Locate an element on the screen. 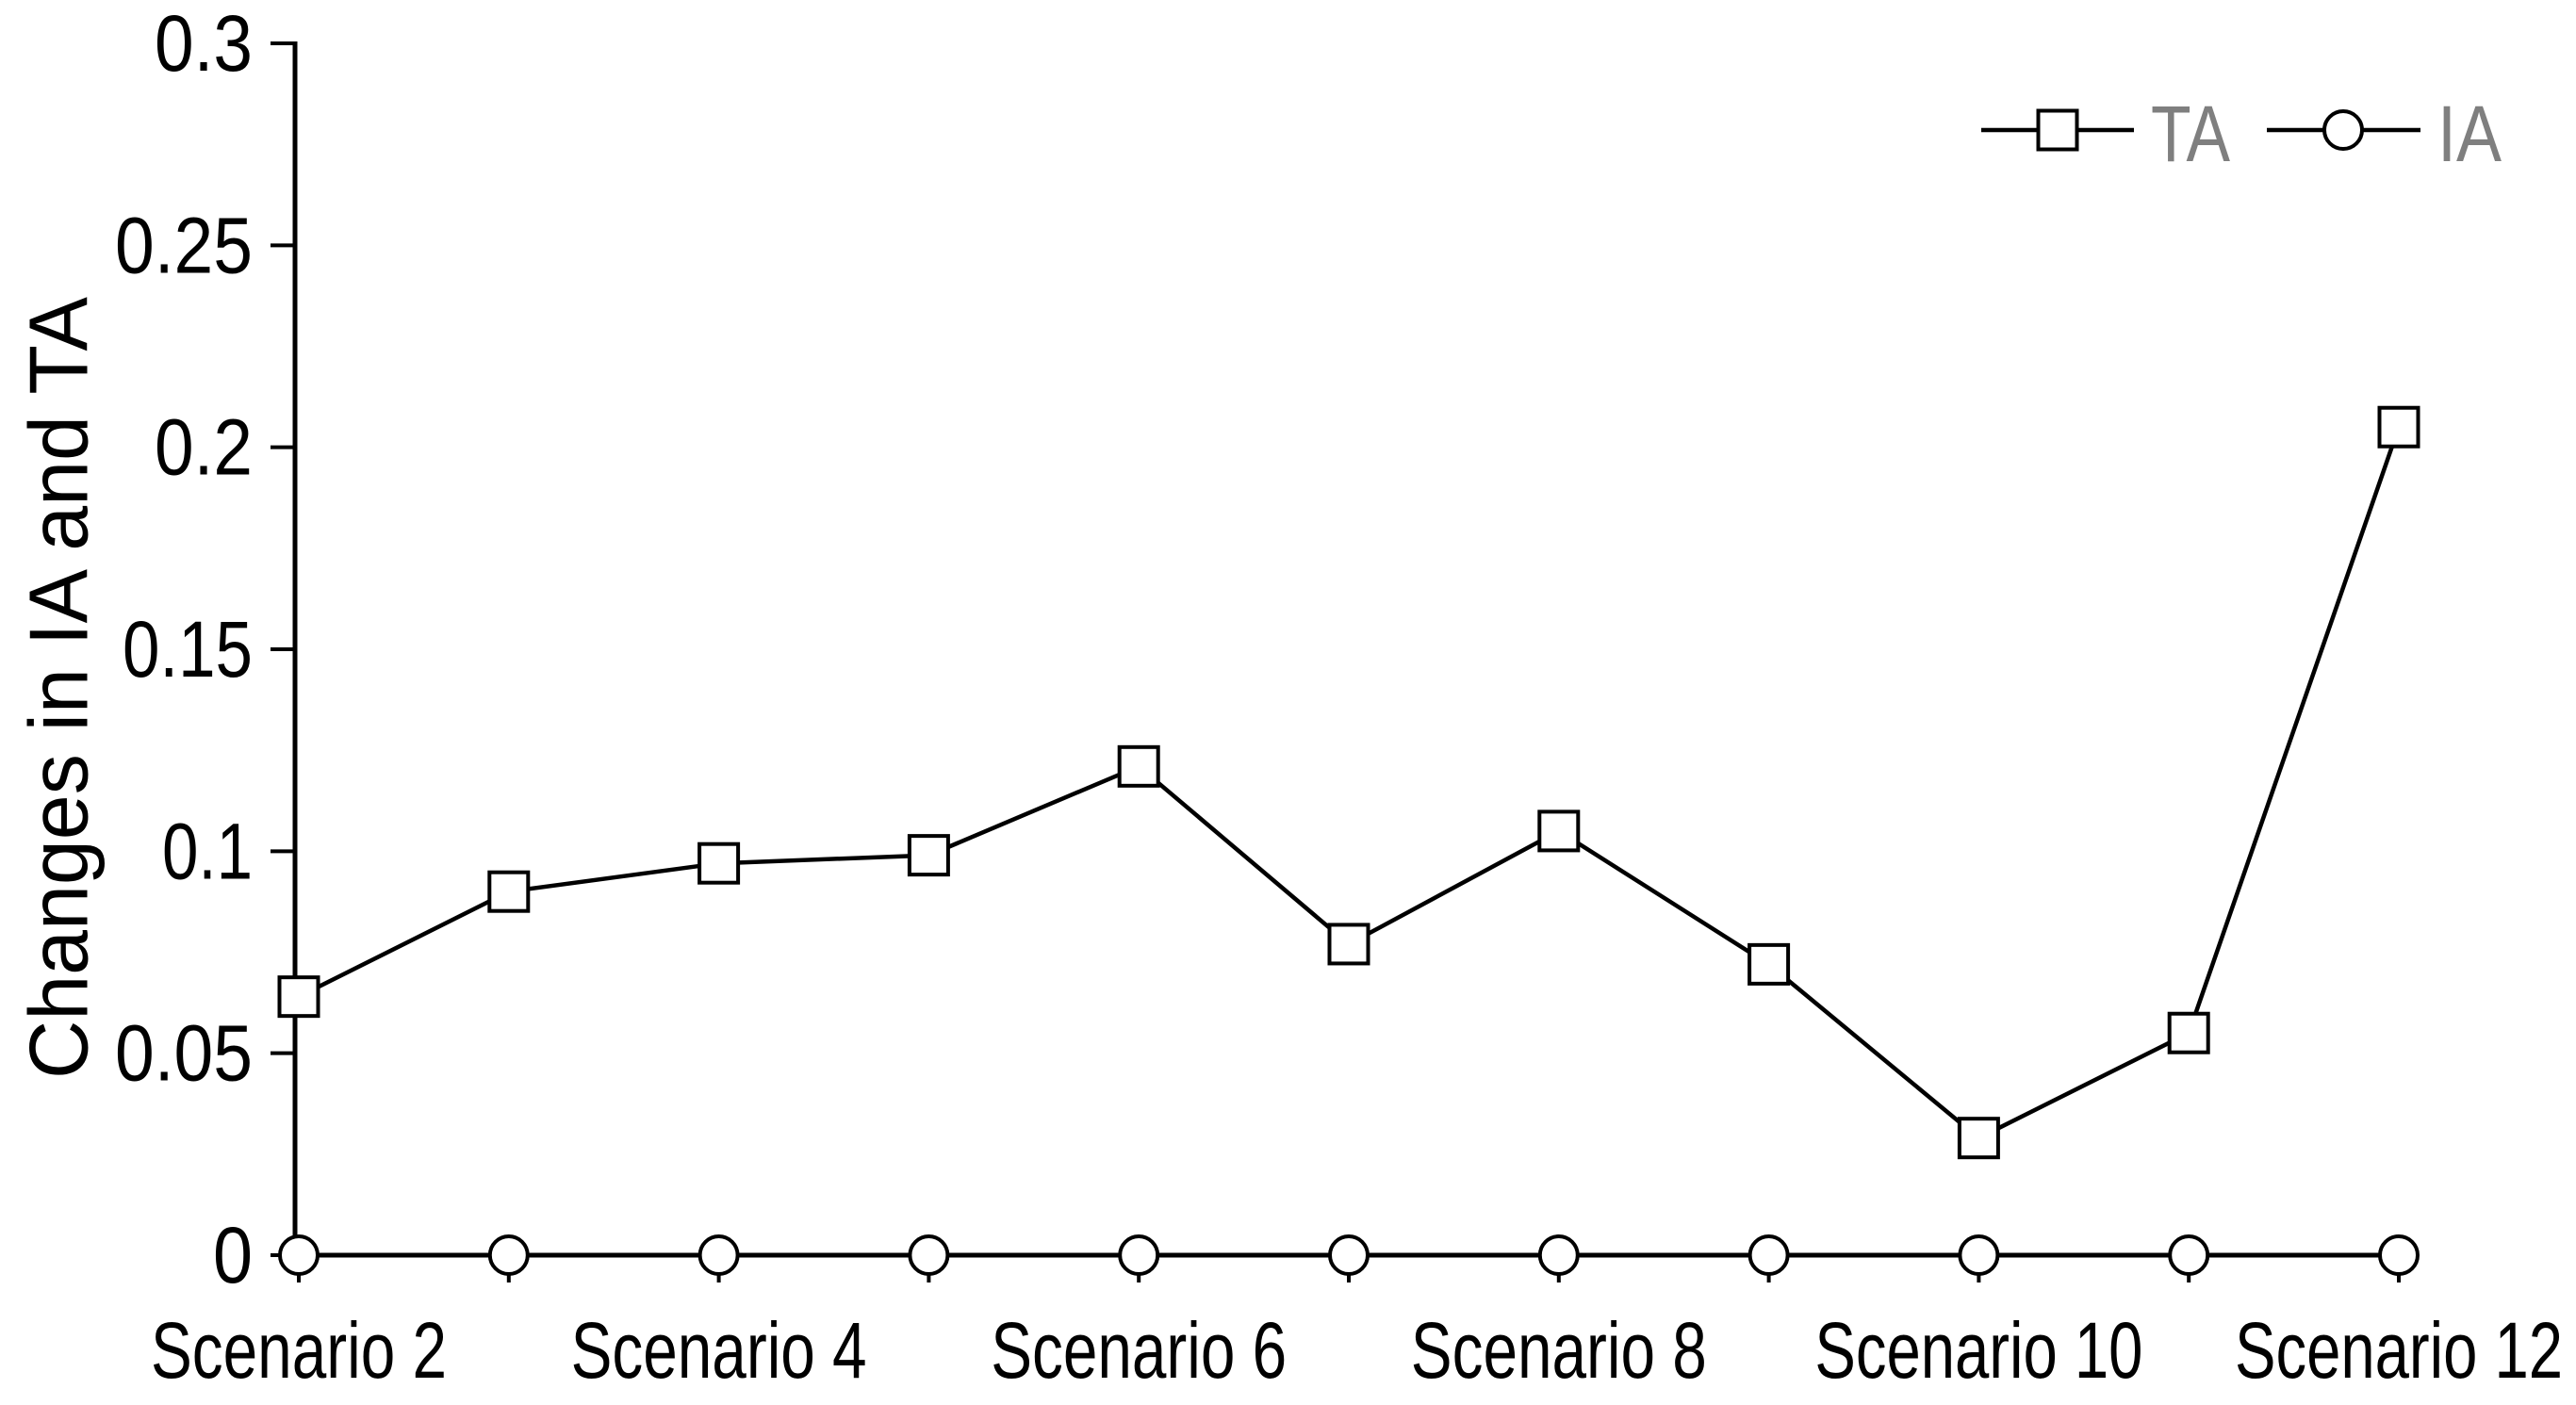  legend-square-marker is located at coordinates (2057, 130).